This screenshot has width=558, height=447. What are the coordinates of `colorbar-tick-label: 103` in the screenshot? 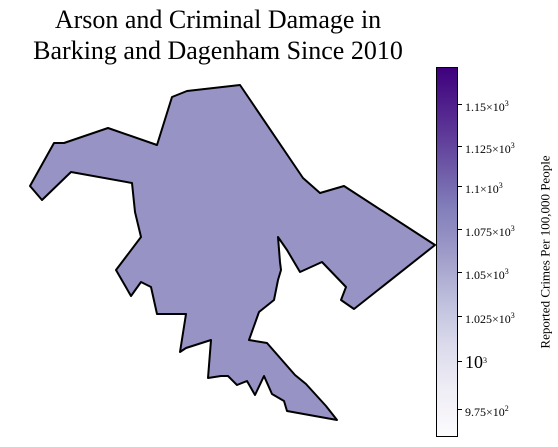 It's located at (476, 362).